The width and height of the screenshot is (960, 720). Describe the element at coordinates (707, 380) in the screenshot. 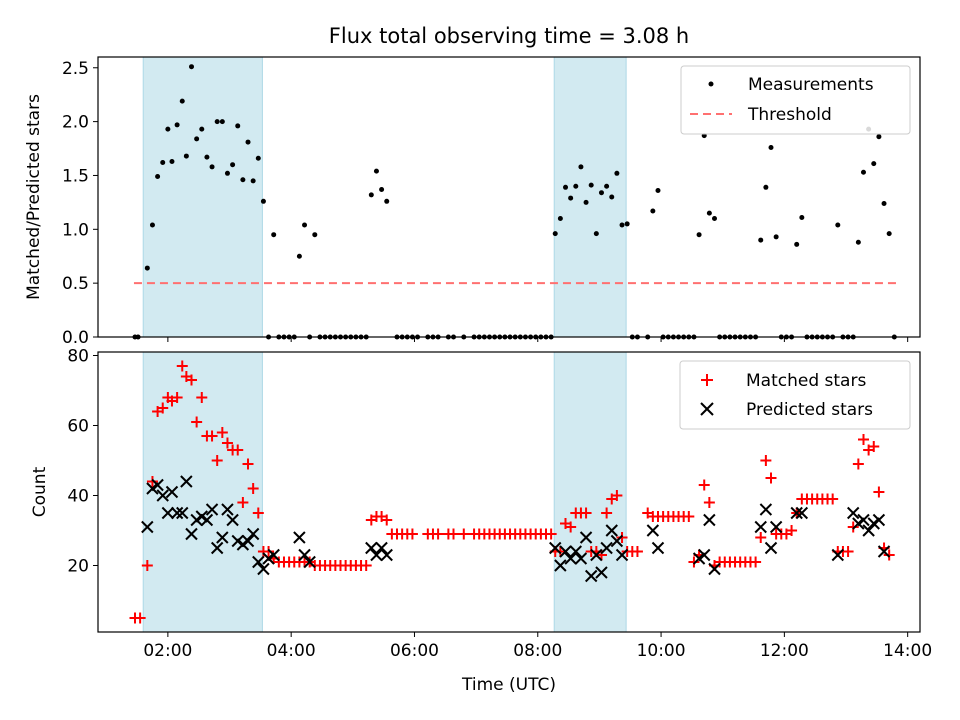

I see `legend-matched-plus` at that location.